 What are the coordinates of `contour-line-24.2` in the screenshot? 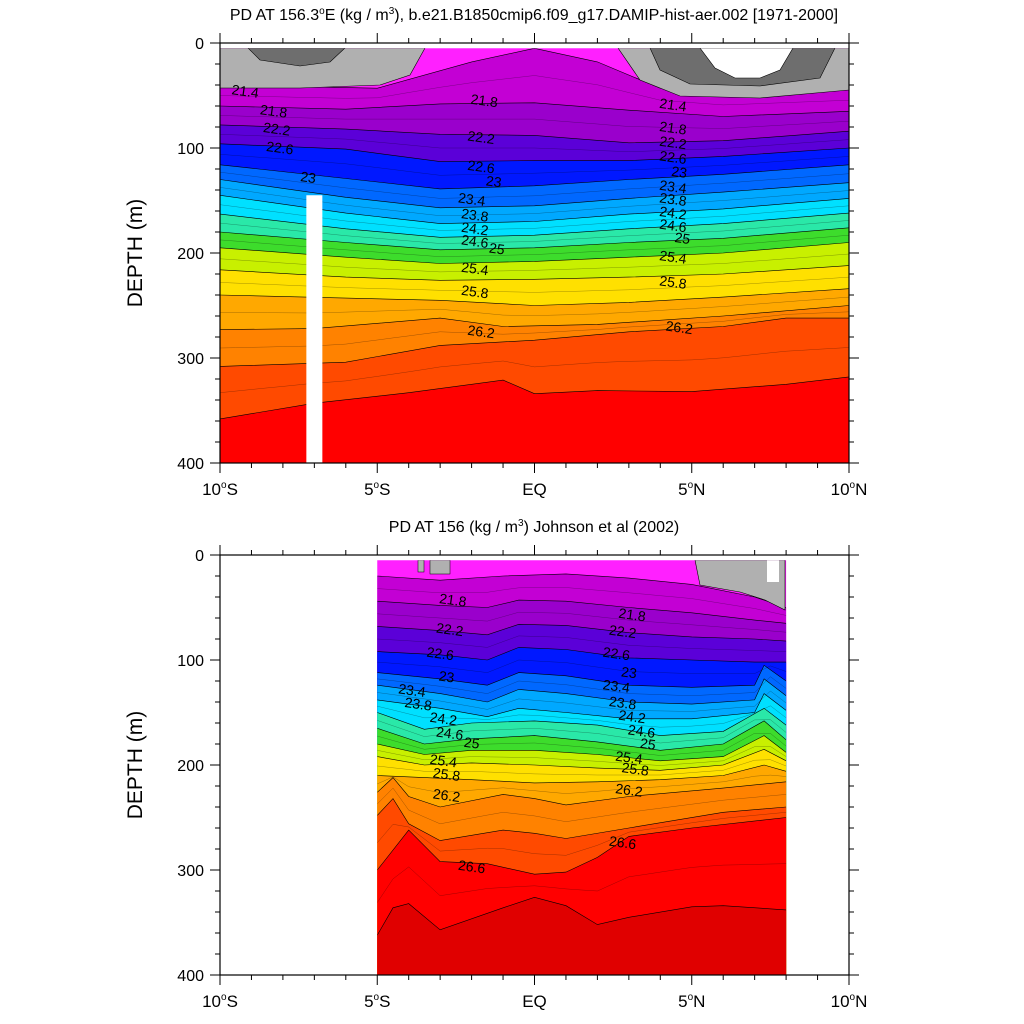 It's located at (534, 225).